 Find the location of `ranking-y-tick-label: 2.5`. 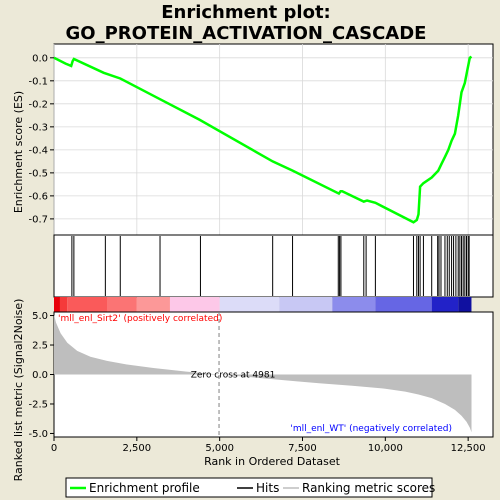

ranking-y-tick-label: 2.5 is located at coordinates (40, 346).